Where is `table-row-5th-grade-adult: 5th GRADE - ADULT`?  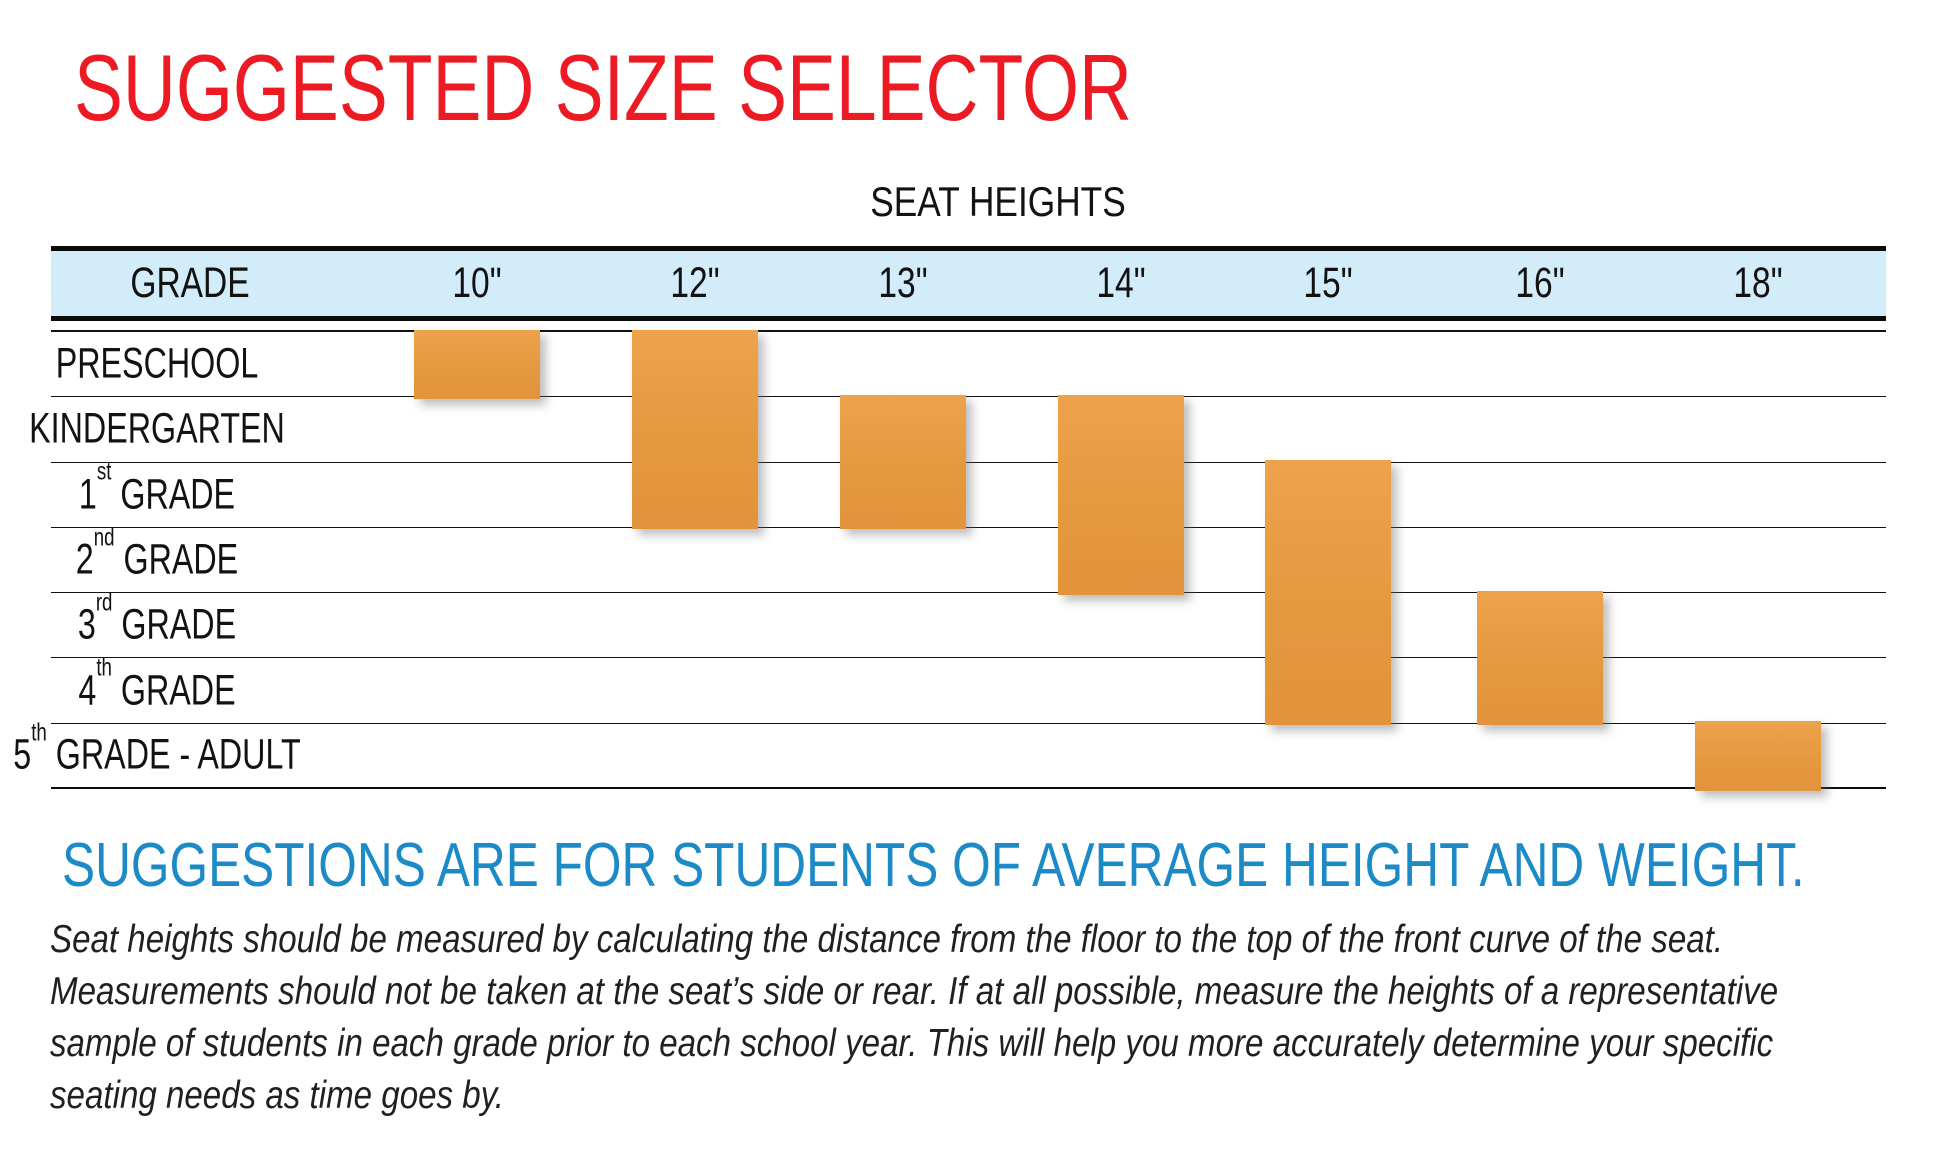
table-row-5th-grade-adult: 5th GRADE - ADULT is located at coordinates (949, 754).